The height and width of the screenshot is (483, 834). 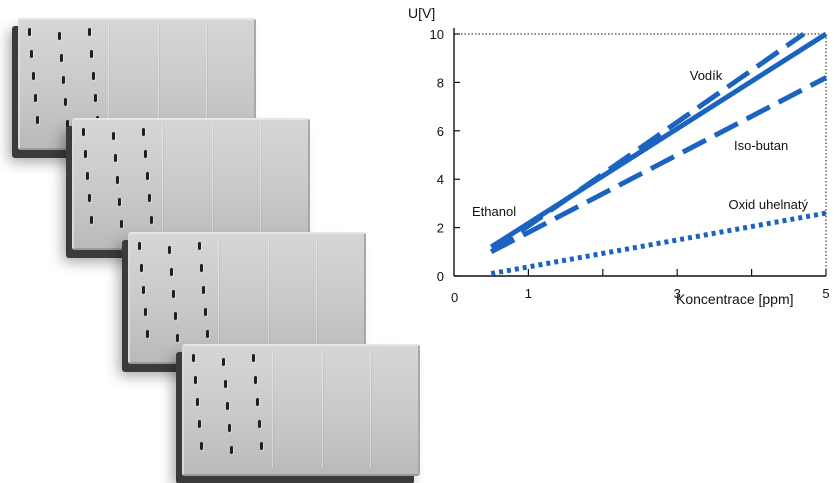 What do you see at coordinates (528, 293) in the screenshot?
I see `x-tick-label: 1` at bounding box center [528, 293].